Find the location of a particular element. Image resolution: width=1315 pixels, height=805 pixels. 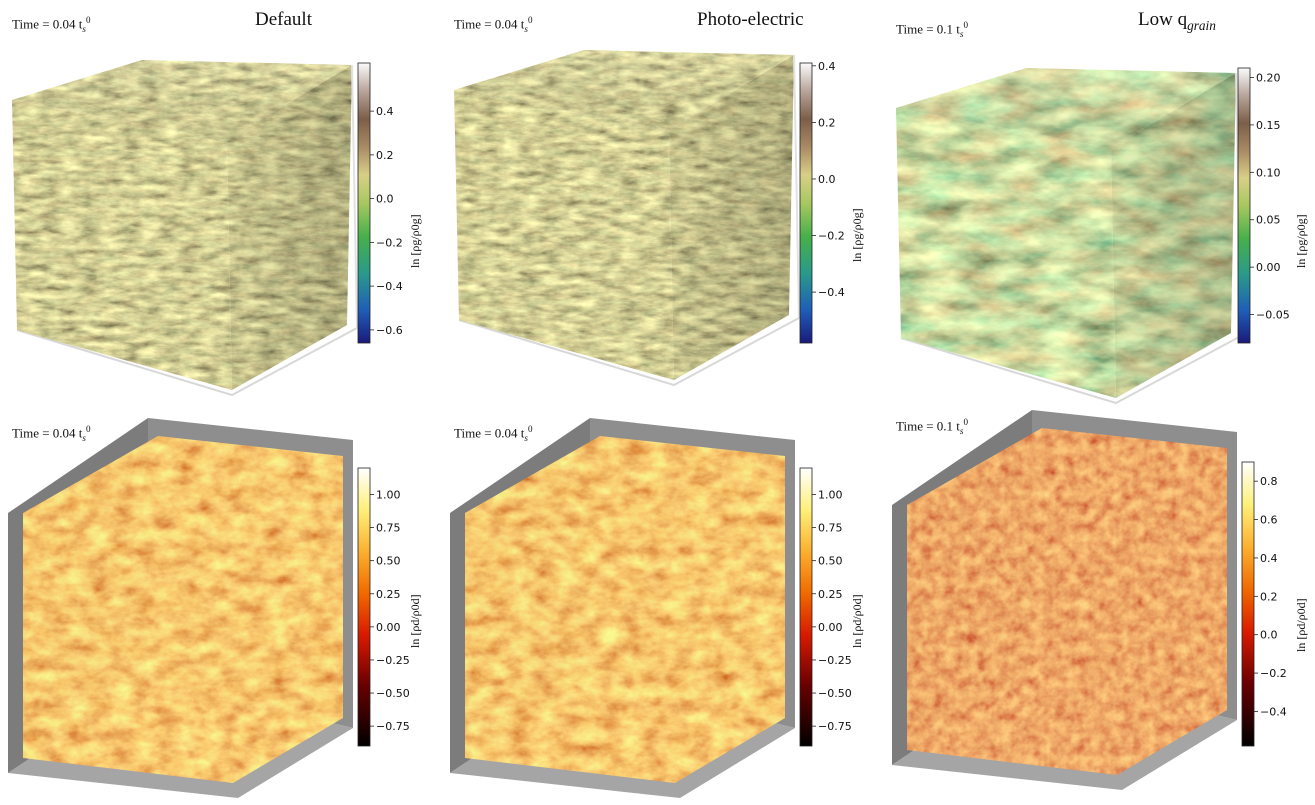

colorbar-label-dust-lowq: ln [ρd/ρ0d] is located at coordinates (1301, 625).